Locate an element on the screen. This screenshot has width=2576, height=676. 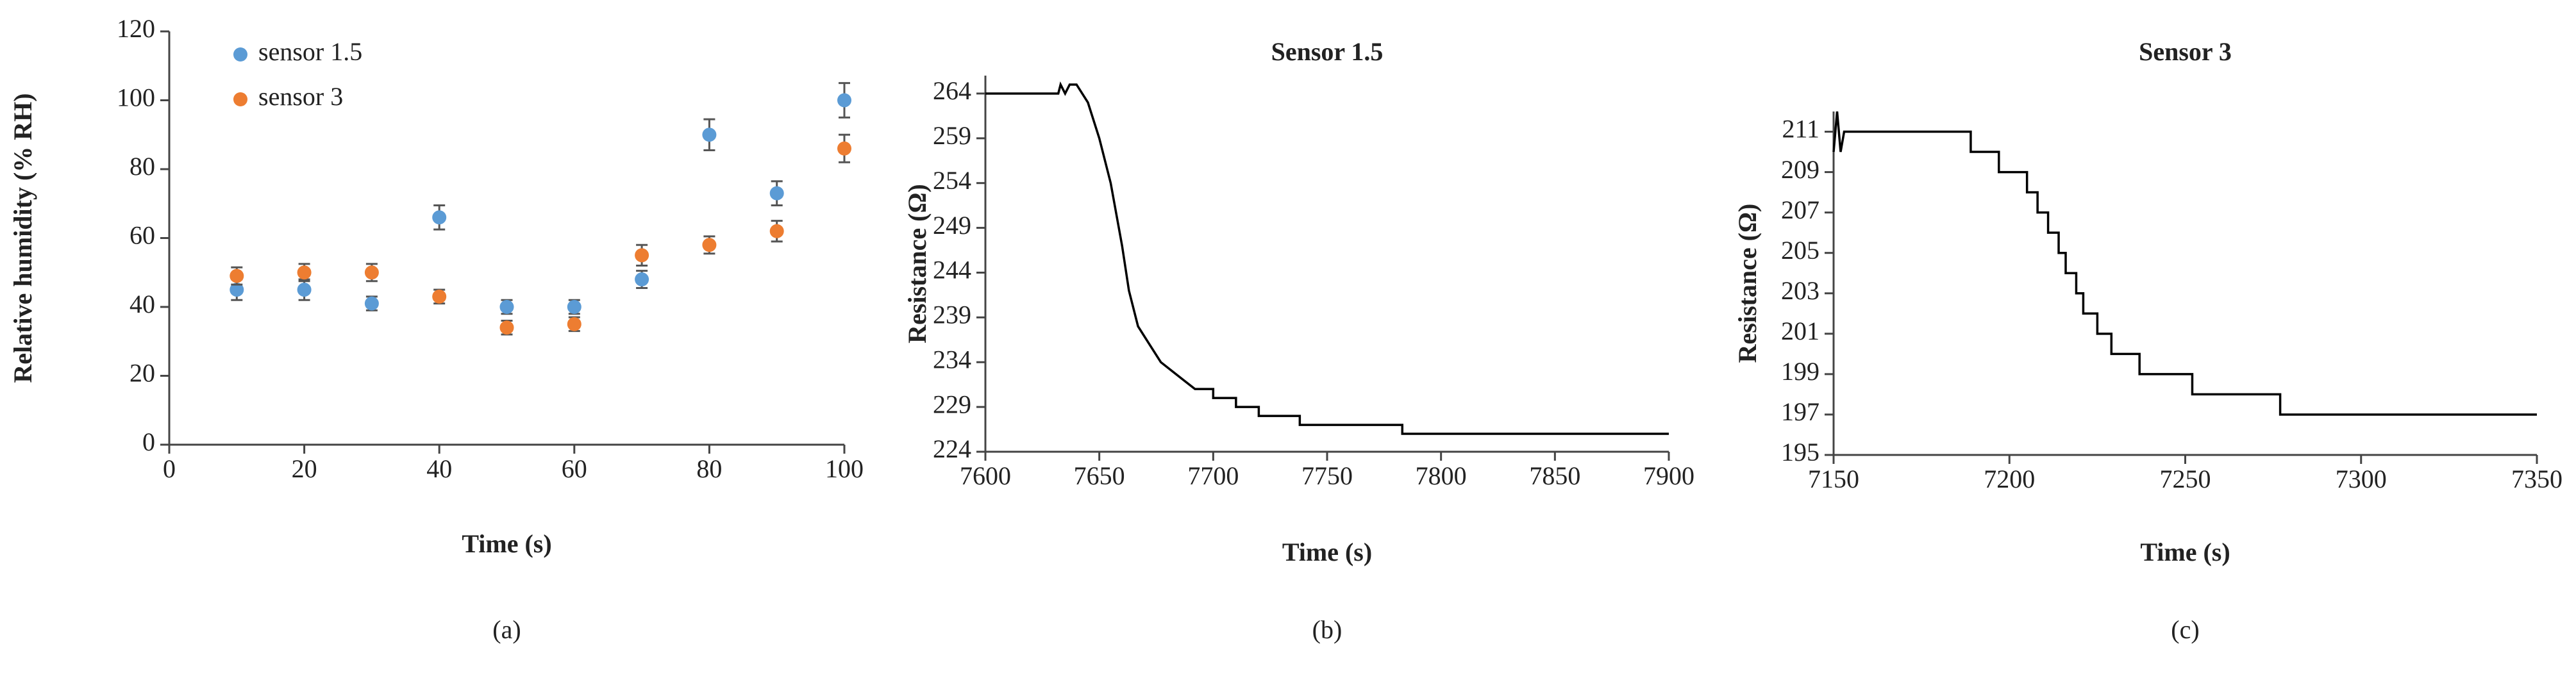
y-tick-label: 197 is located at coordinates (1800, 411).